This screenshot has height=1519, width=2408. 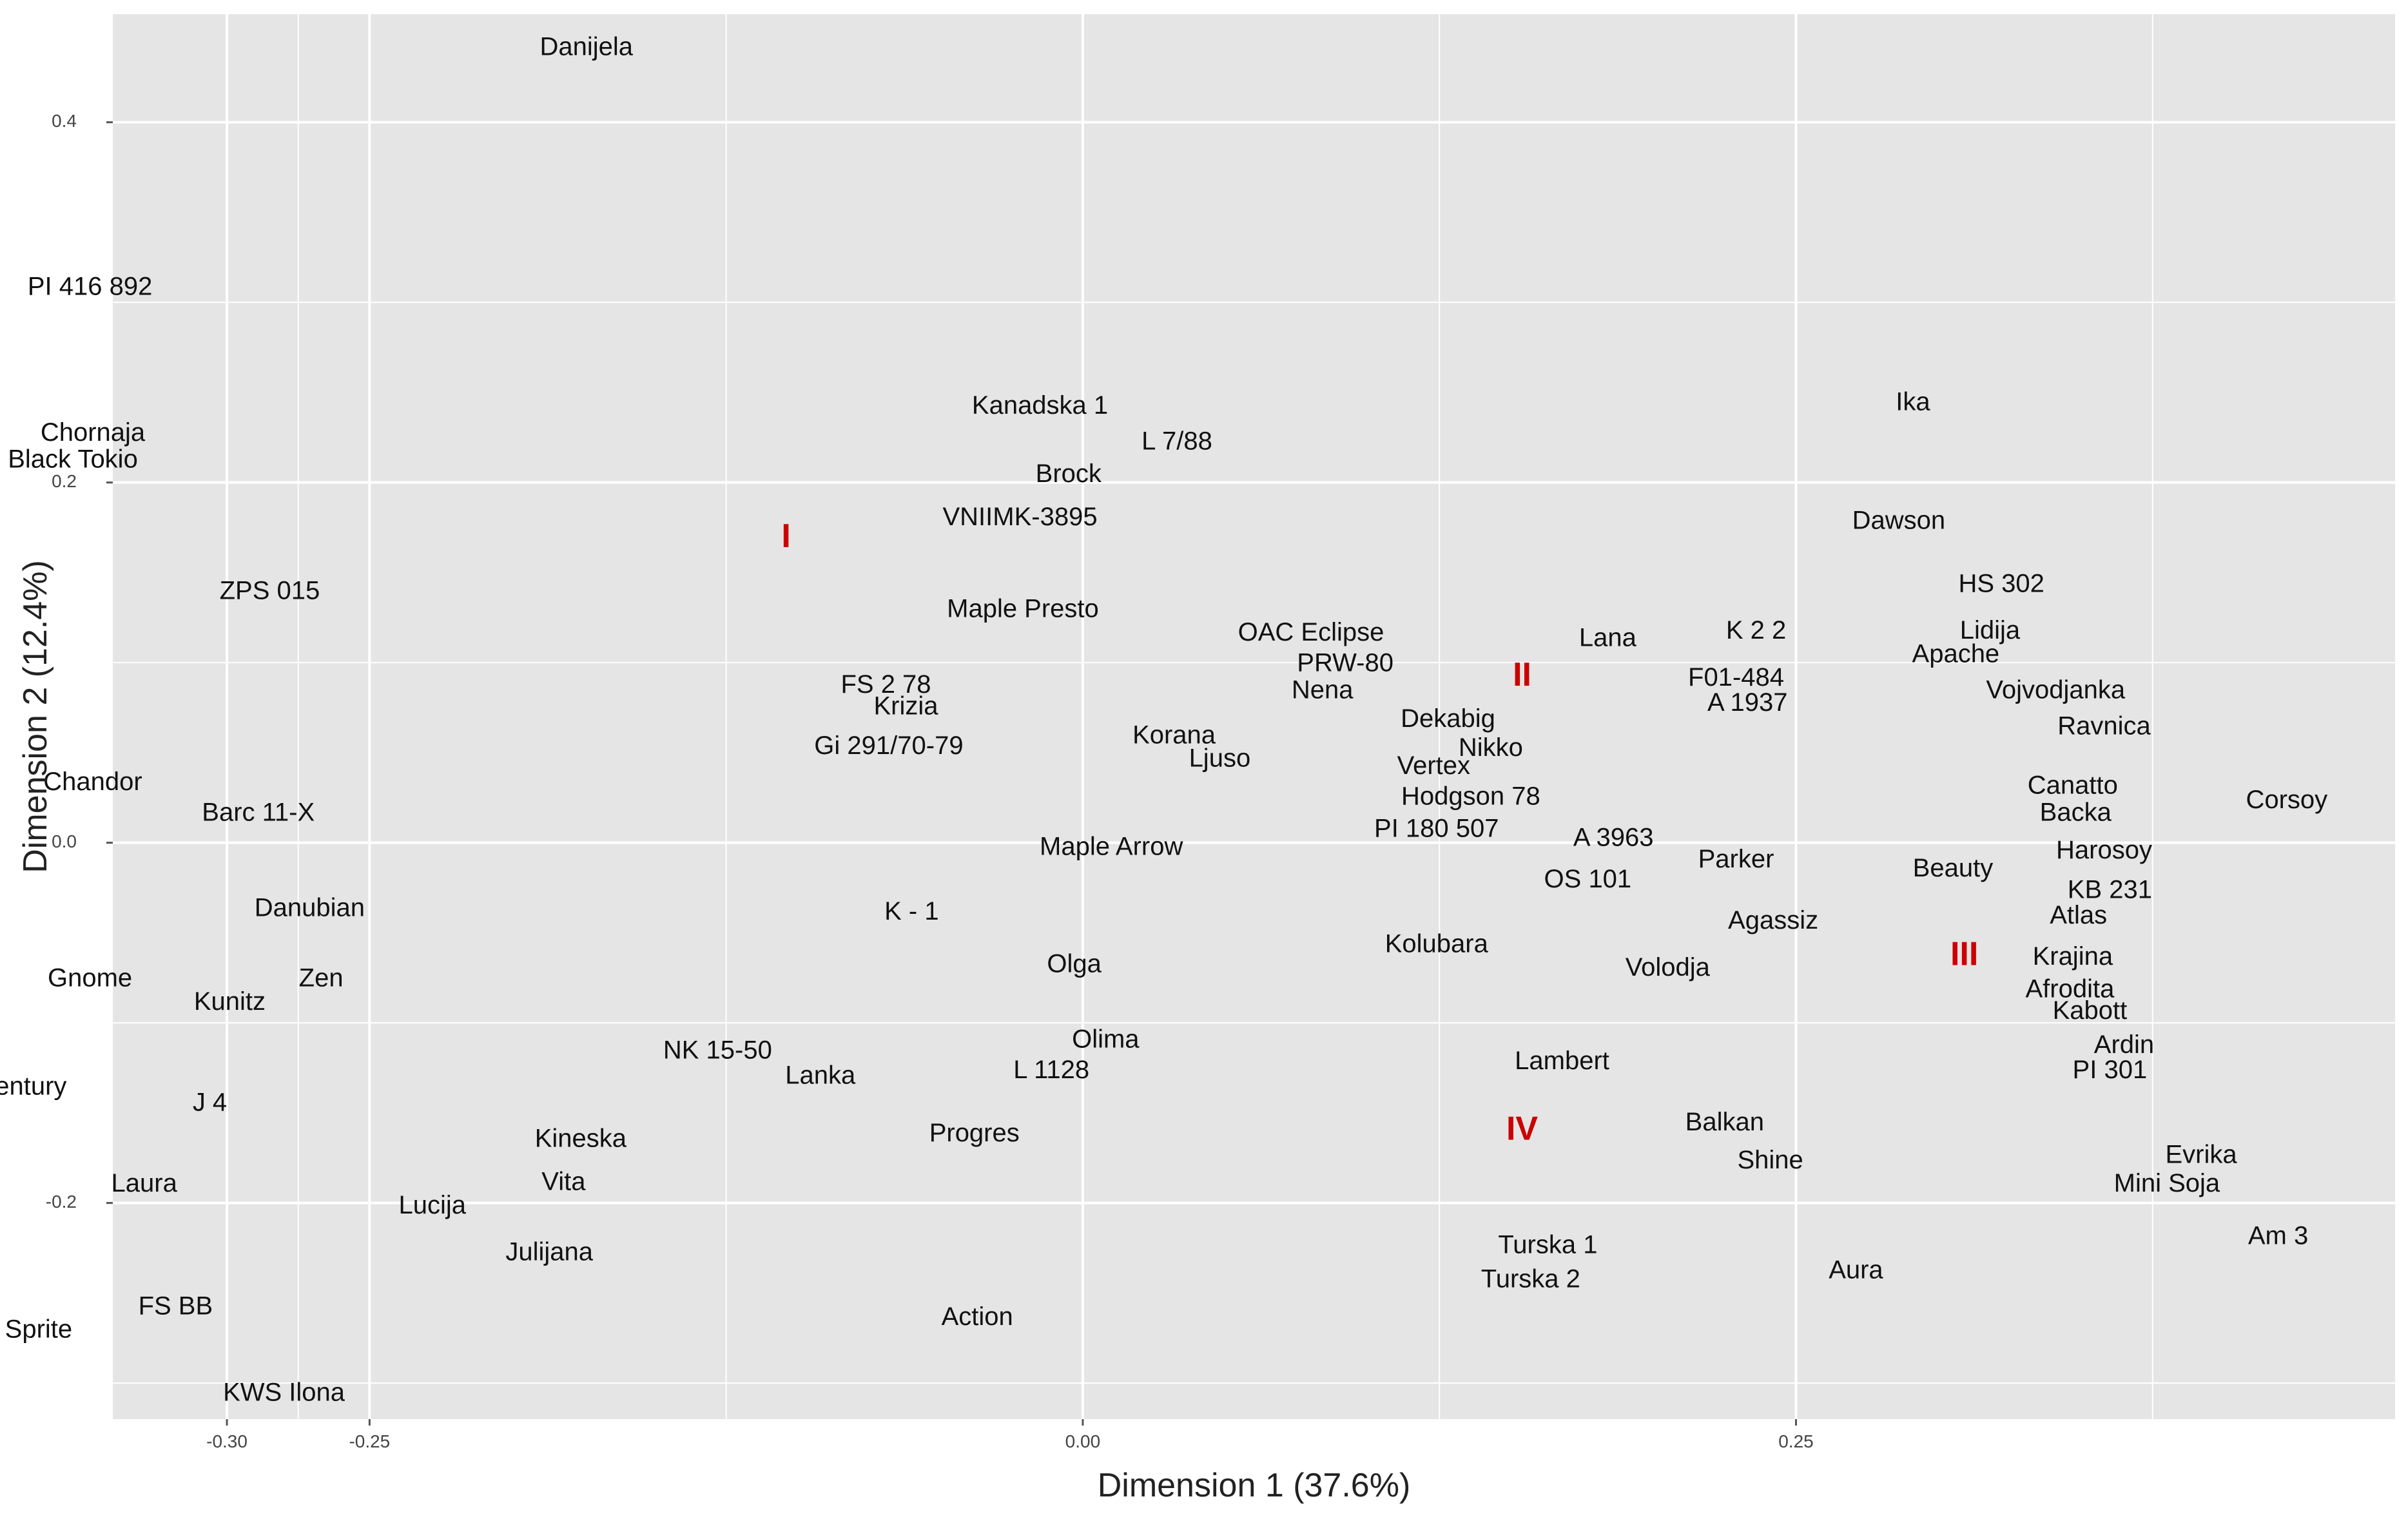 What do you see at coordinates (2286, 800) in the screenshot?
I see `point-label: Corsoy` at bounding box center [2286, 800].